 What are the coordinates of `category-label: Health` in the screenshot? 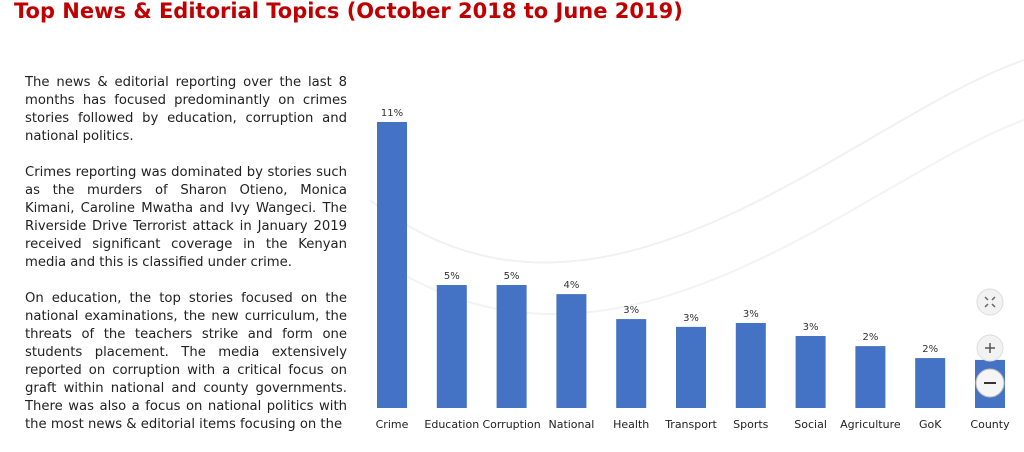 It's located at (631, 424).